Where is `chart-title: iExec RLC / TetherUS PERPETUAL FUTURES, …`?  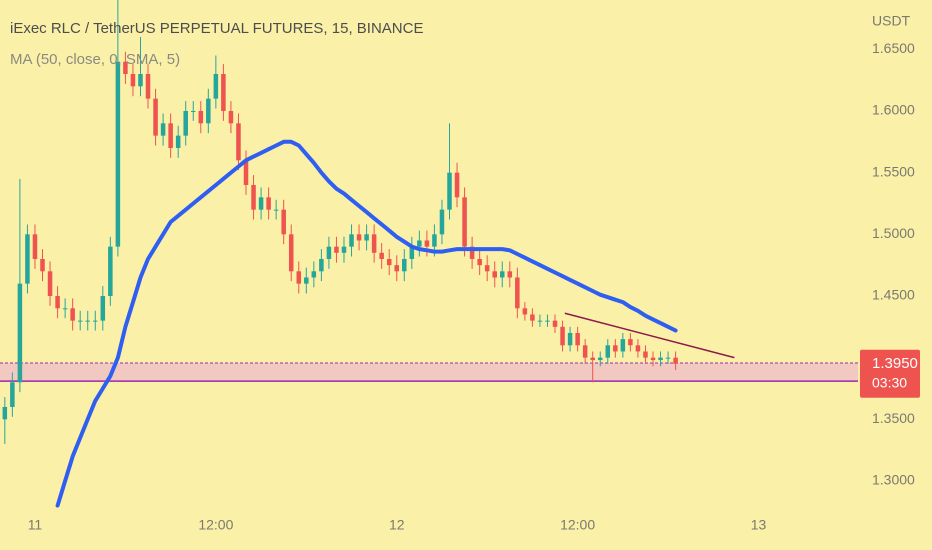 chart-title: iExec RLC / TetherUS PERPETUAL FUTURES, … is located at coordinates (216, 28).